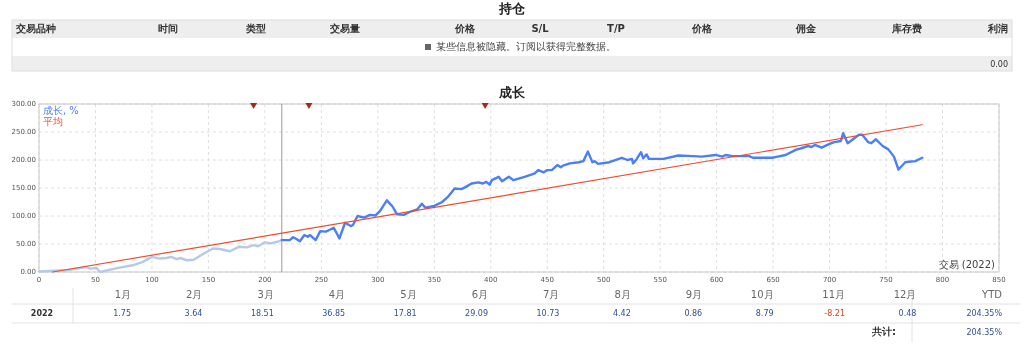 The width and height of the screenshot is (1024, 354). What do you see at coordinates (262, 313) in the screenshot?
I see `data-label: 18.51` at bounding box center [262, 313].